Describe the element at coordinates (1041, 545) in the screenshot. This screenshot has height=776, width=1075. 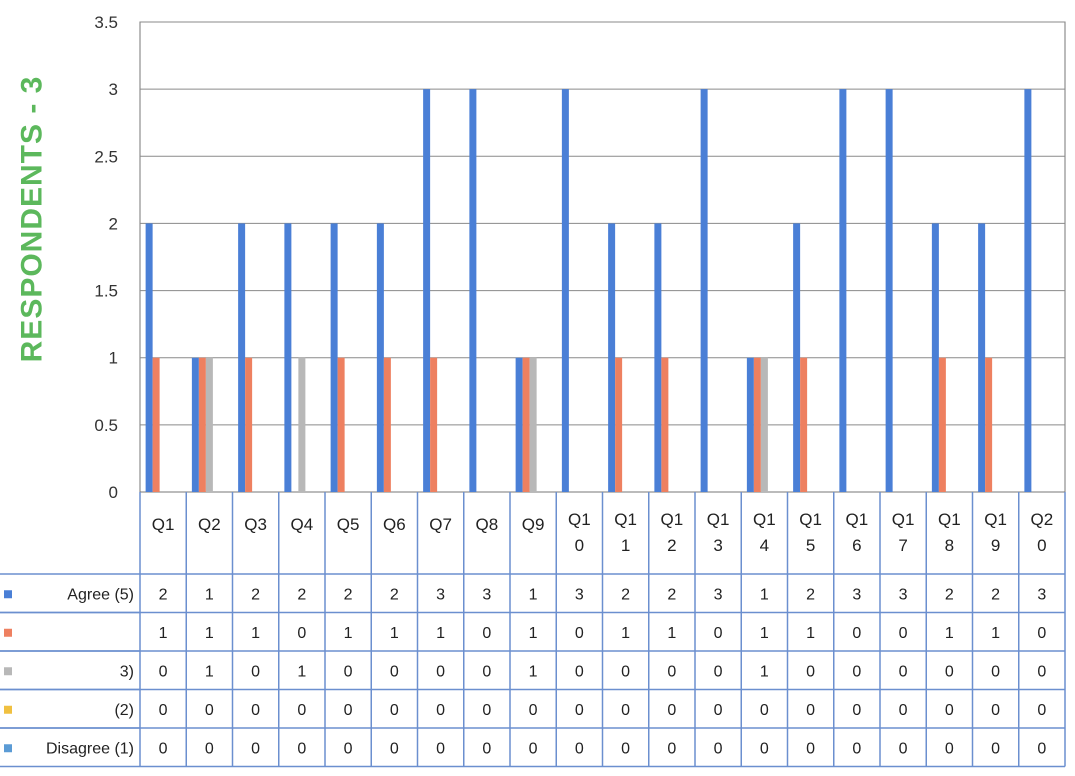
I see `category-label: 0` at that location.